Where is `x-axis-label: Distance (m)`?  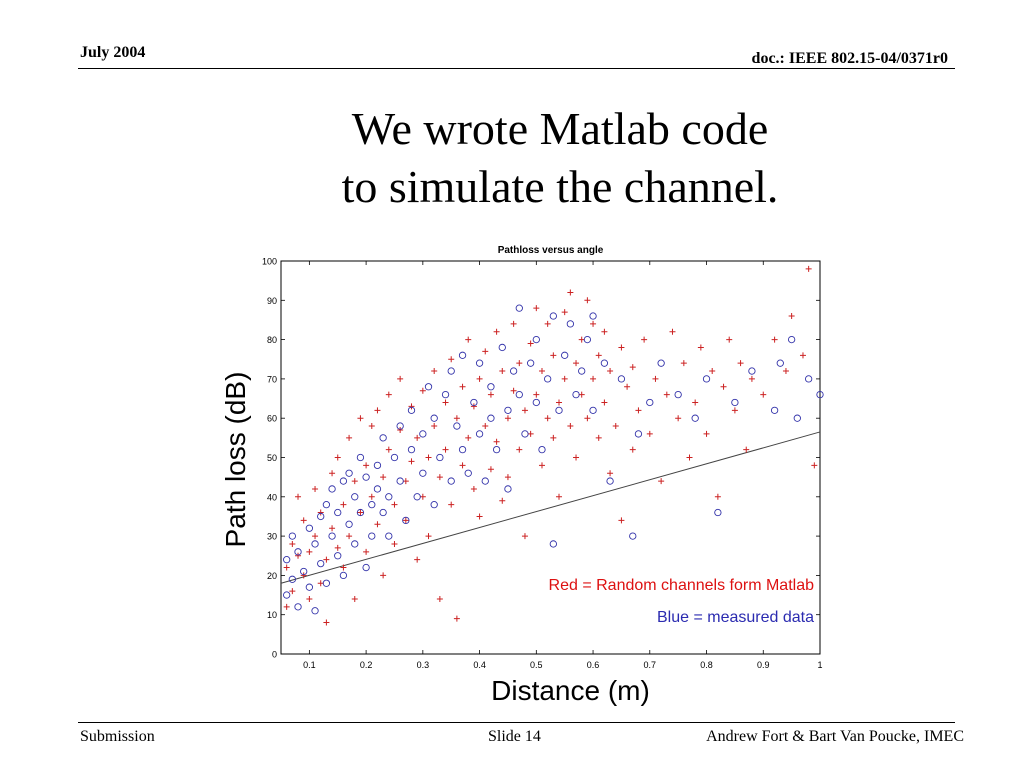
x-axis-label: Distance (m) is located at coordinates (570, 690).